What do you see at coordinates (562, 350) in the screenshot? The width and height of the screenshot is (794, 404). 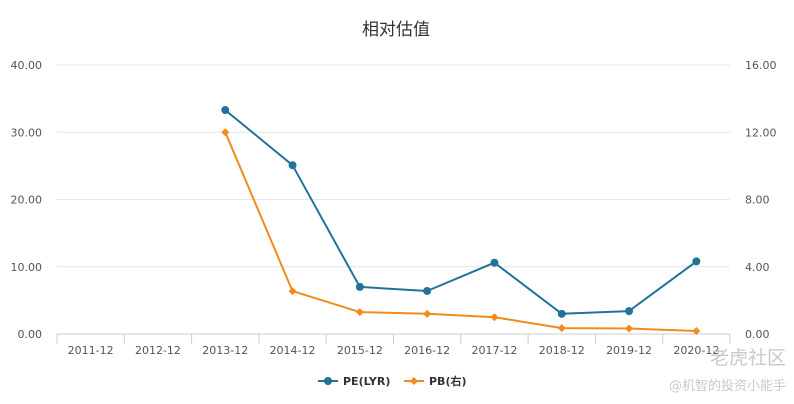 I see `x-tick-label: 2018-12` at bounding box center [562, 350].